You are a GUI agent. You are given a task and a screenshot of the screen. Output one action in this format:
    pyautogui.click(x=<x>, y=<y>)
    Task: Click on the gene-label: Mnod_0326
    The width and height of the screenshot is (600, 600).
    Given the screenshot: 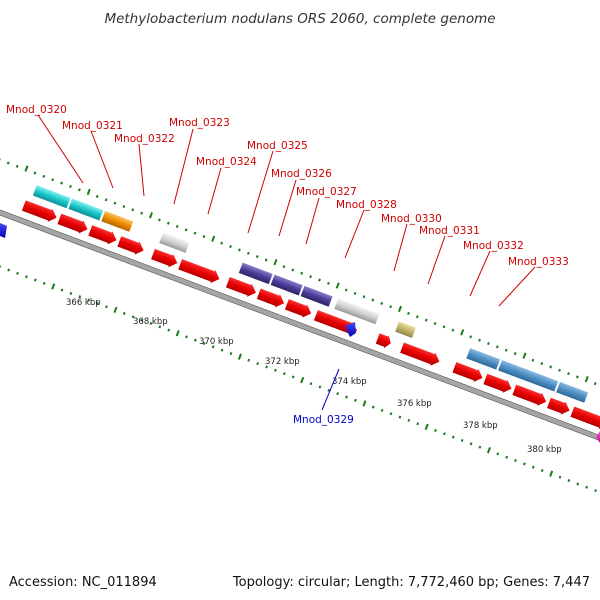 What is the action you would take?
    pyautogui.click(x=301, y=174)
    